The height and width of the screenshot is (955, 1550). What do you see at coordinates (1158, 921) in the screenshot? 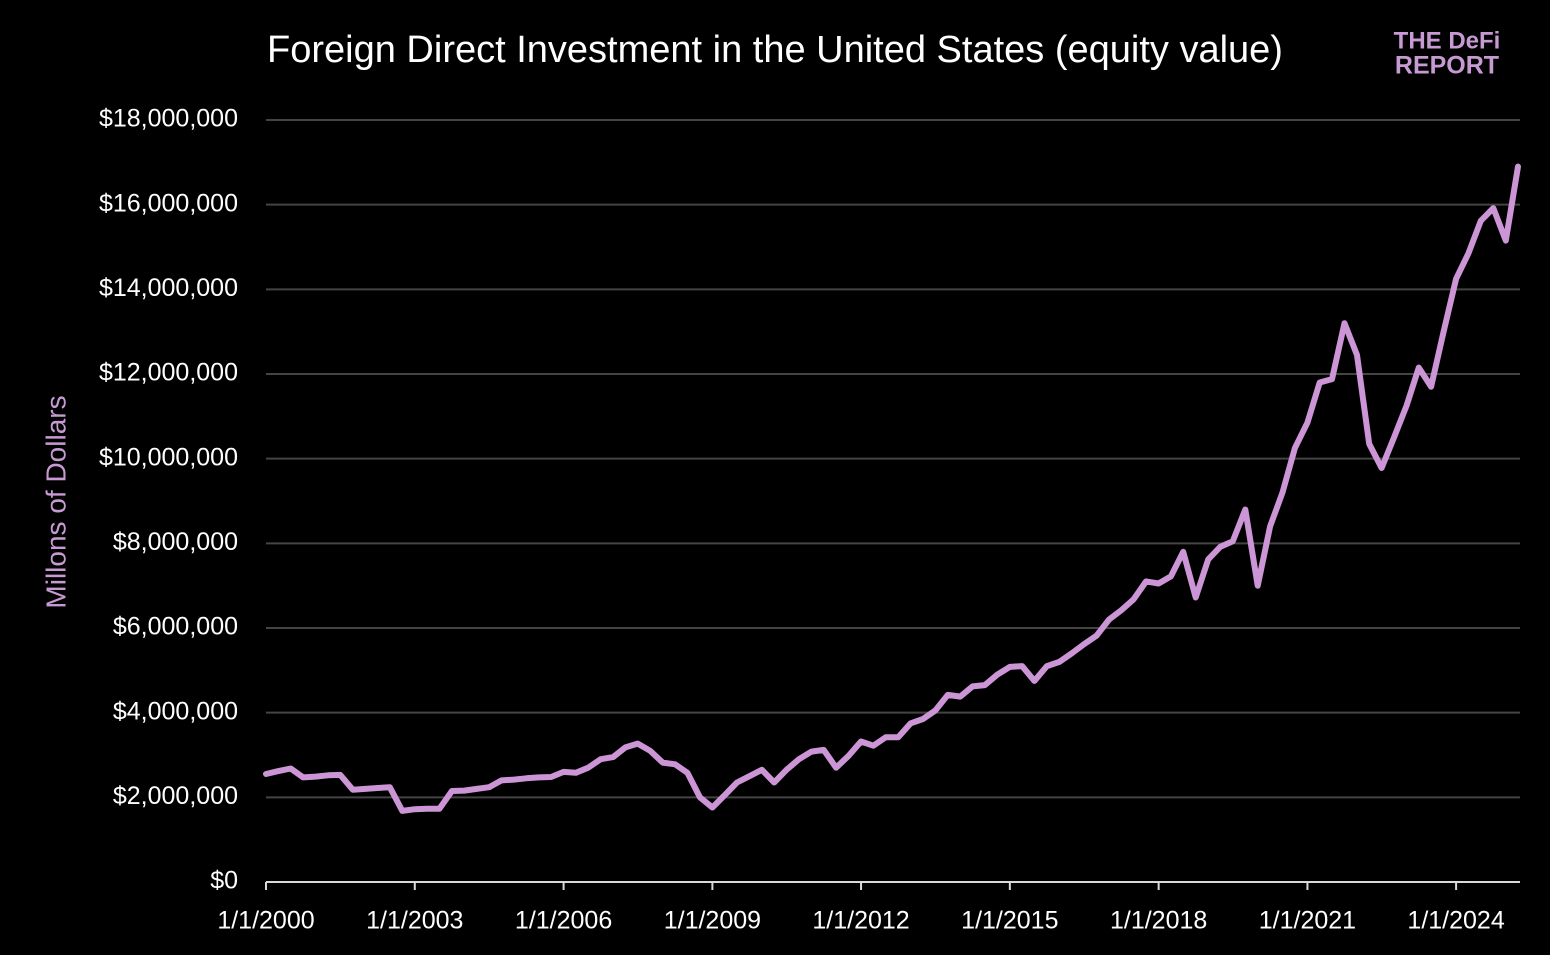
I see `x-tick-label: 1/1/2018` at bounding box center [1158, 921].